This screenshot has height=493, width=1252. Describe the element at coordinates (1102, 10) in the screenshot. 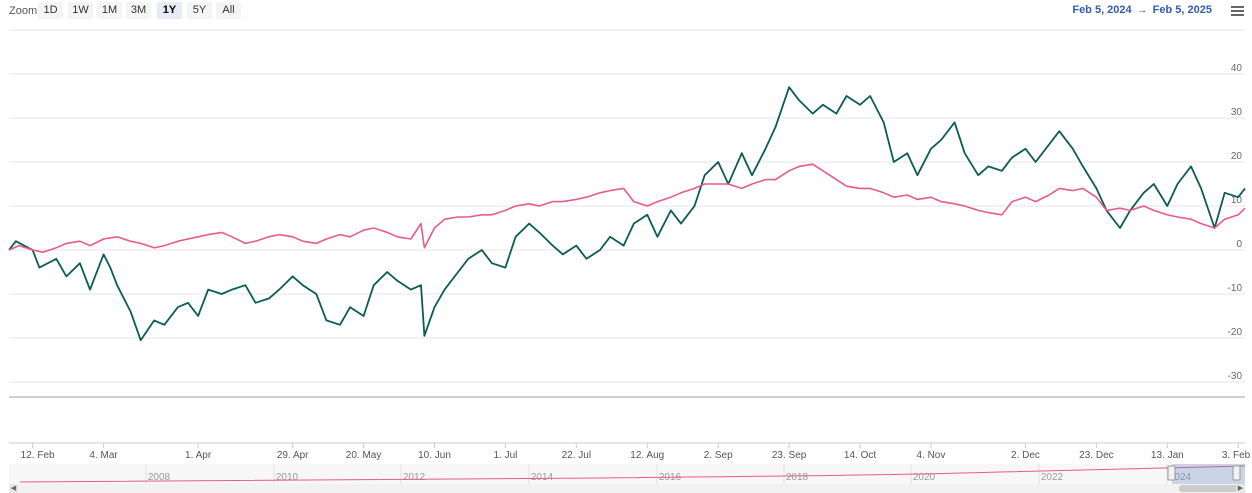

I see `range-from-date: Feb 5, 2024` at that location.